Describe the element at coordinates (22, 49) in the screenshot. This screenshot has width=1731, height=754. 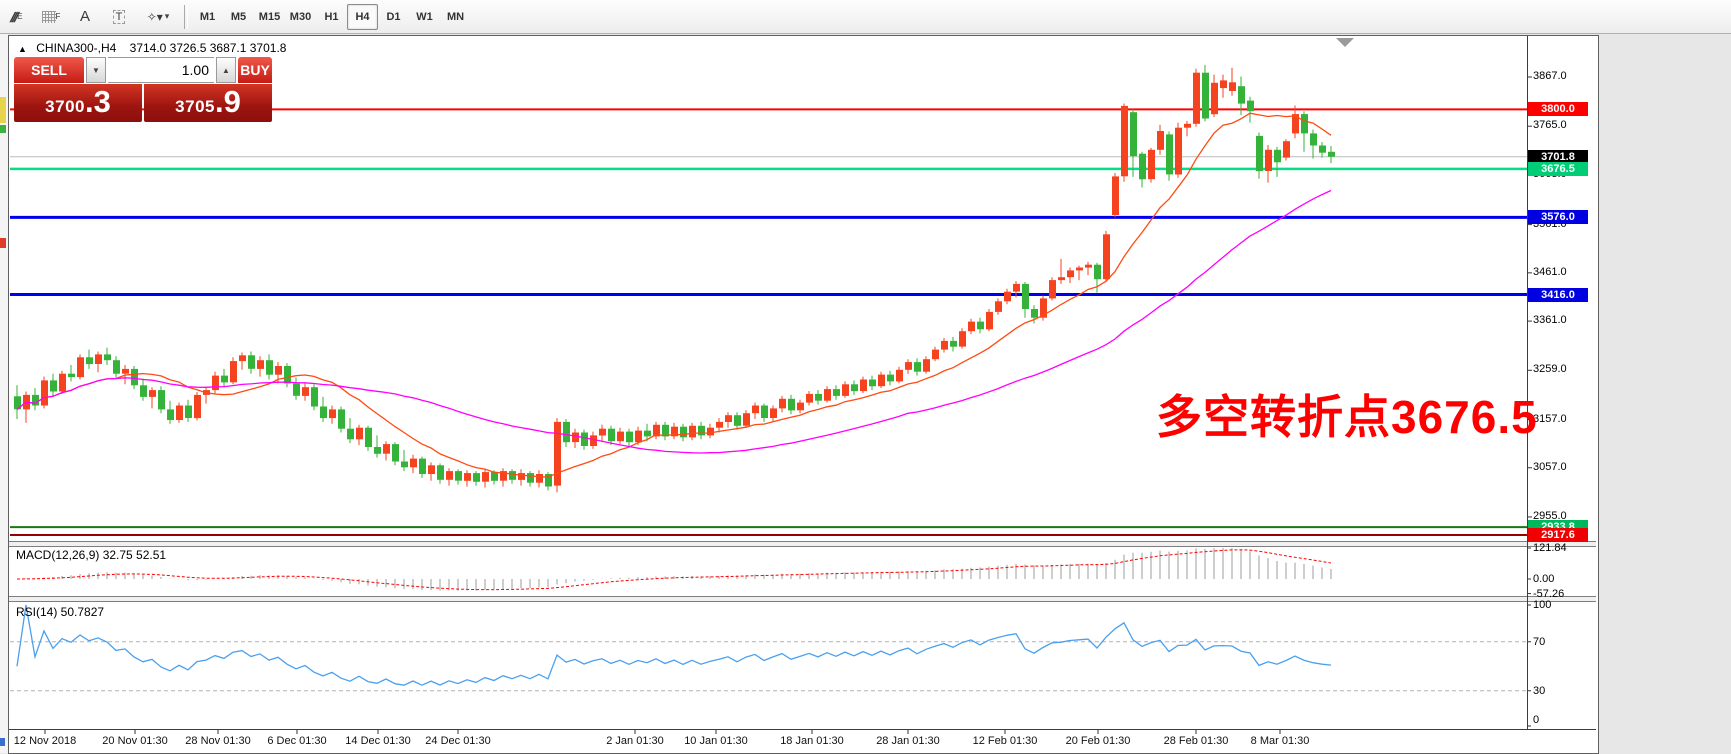
I see `symbol-arrow-icon: ▲` at that location.